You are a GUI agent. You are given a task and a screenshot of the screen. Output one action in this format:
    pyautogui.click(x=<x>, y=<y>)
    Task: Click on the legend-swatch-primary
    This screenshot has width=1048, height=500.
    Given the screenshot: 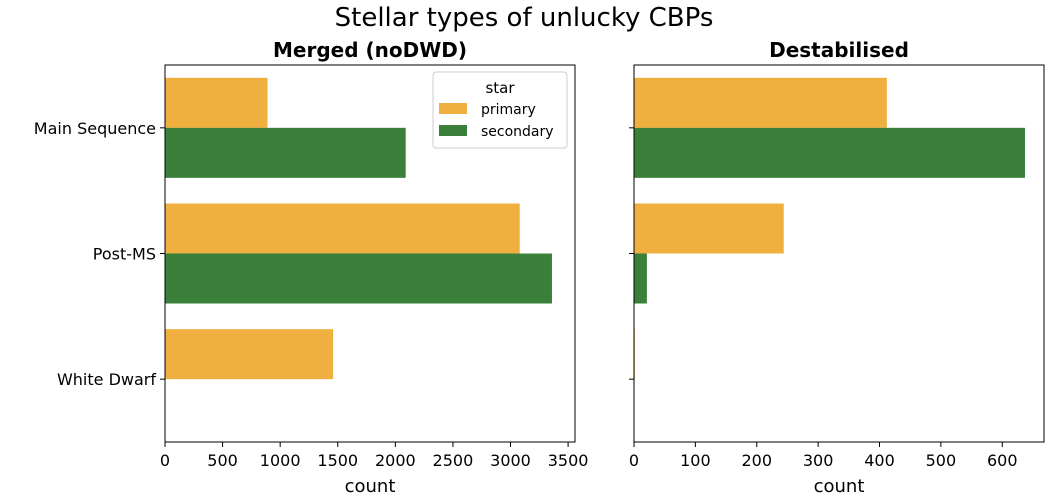 What is the action you would take?
    pyautogui.click(x=453, y=108)
    